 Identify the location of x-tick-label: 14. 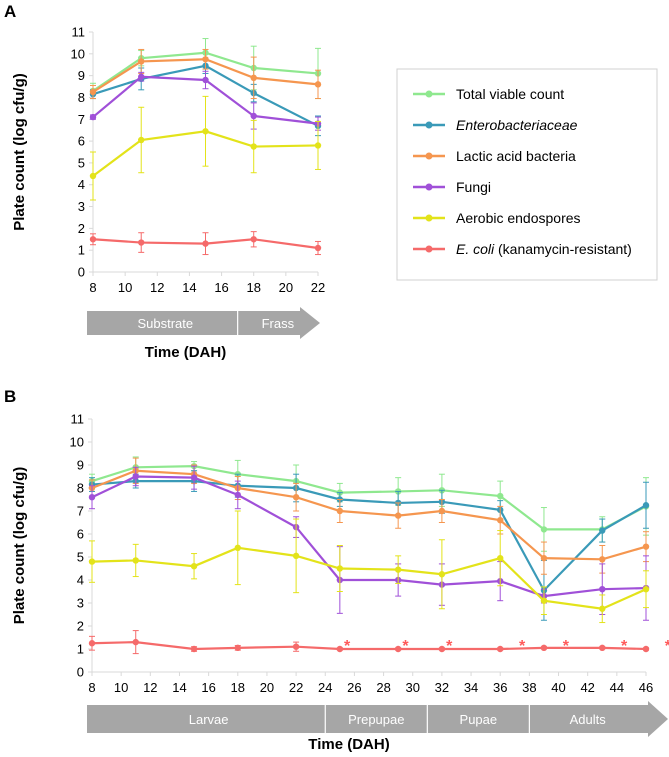
(189, 287).